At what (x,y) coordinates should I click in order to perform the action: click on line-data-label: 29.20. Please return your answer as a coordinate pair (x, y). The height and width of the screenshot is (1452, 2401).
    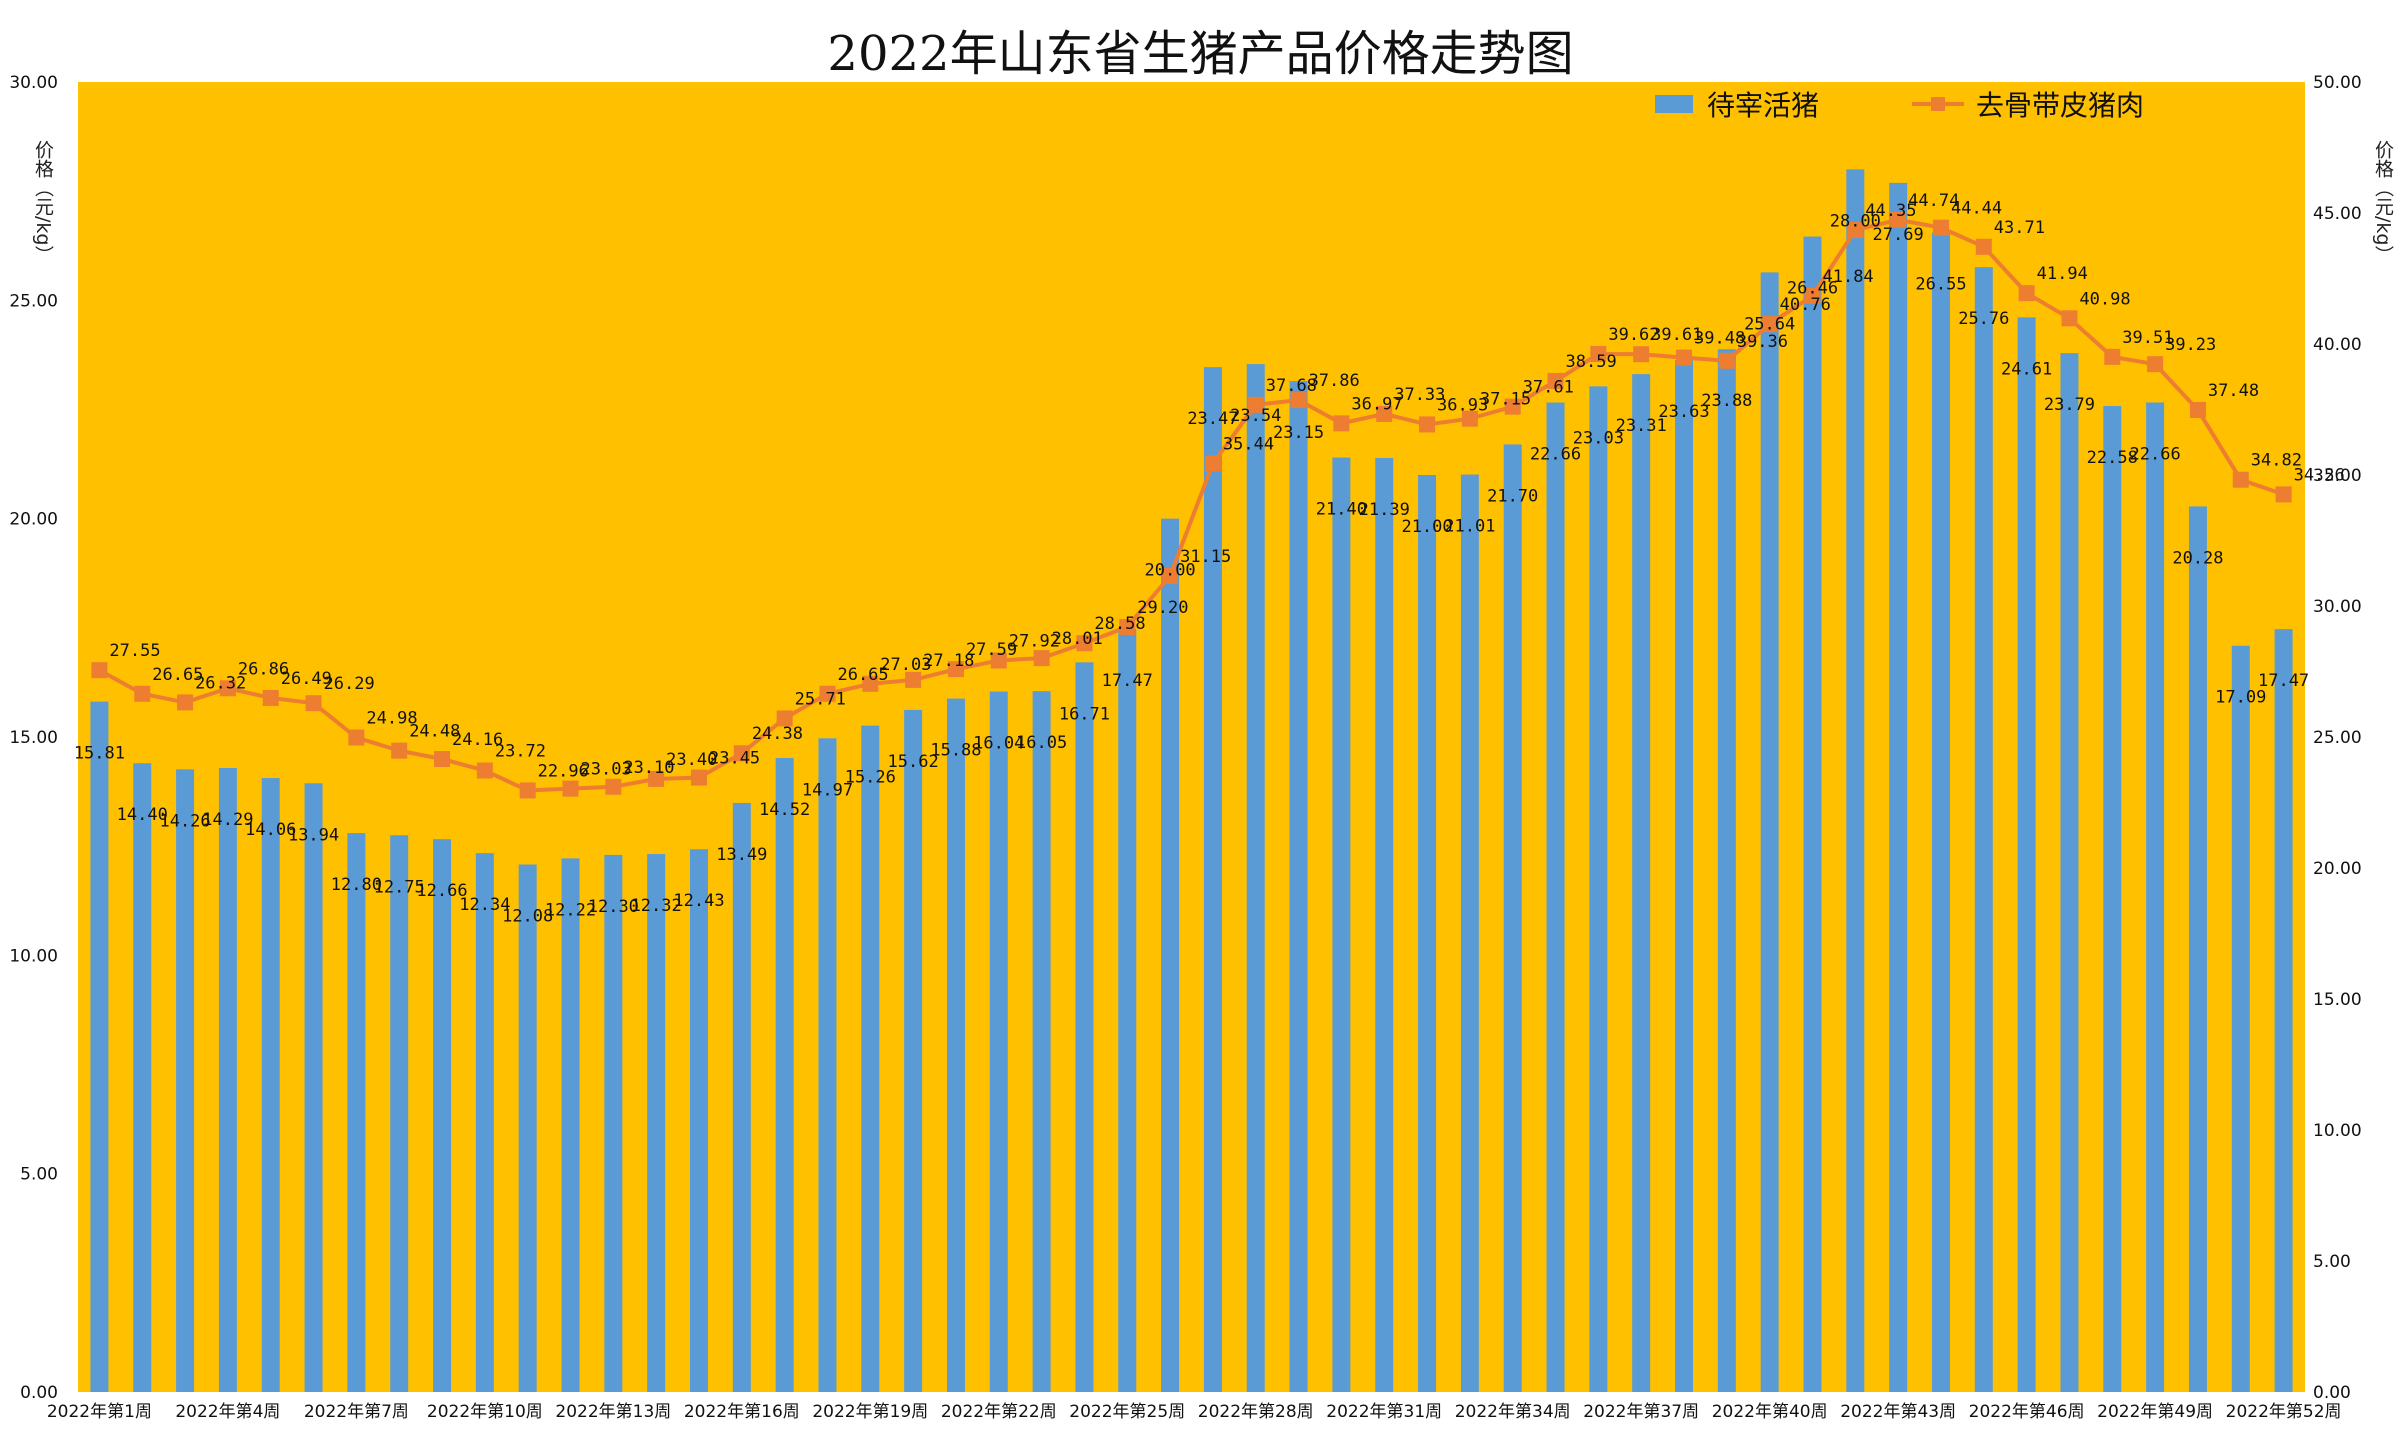
    Looking at the image, I should click on (1162, 608).